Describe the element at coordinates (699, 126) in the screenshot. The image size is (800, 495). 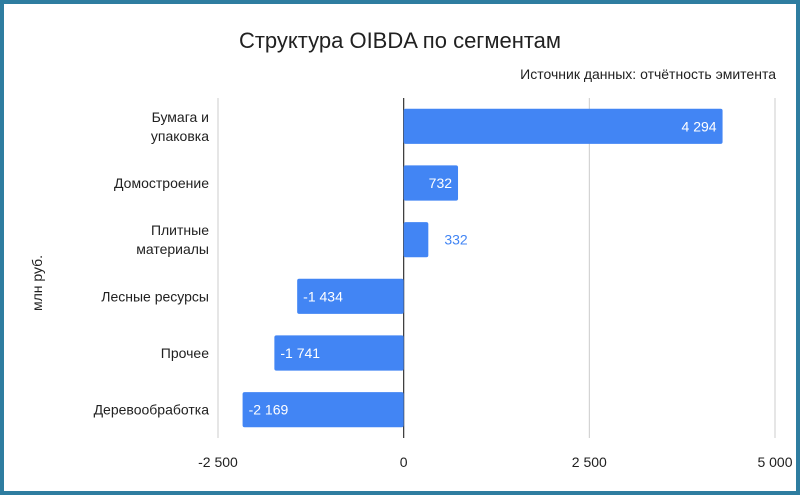
I see `data-label: 4 294` at that location.